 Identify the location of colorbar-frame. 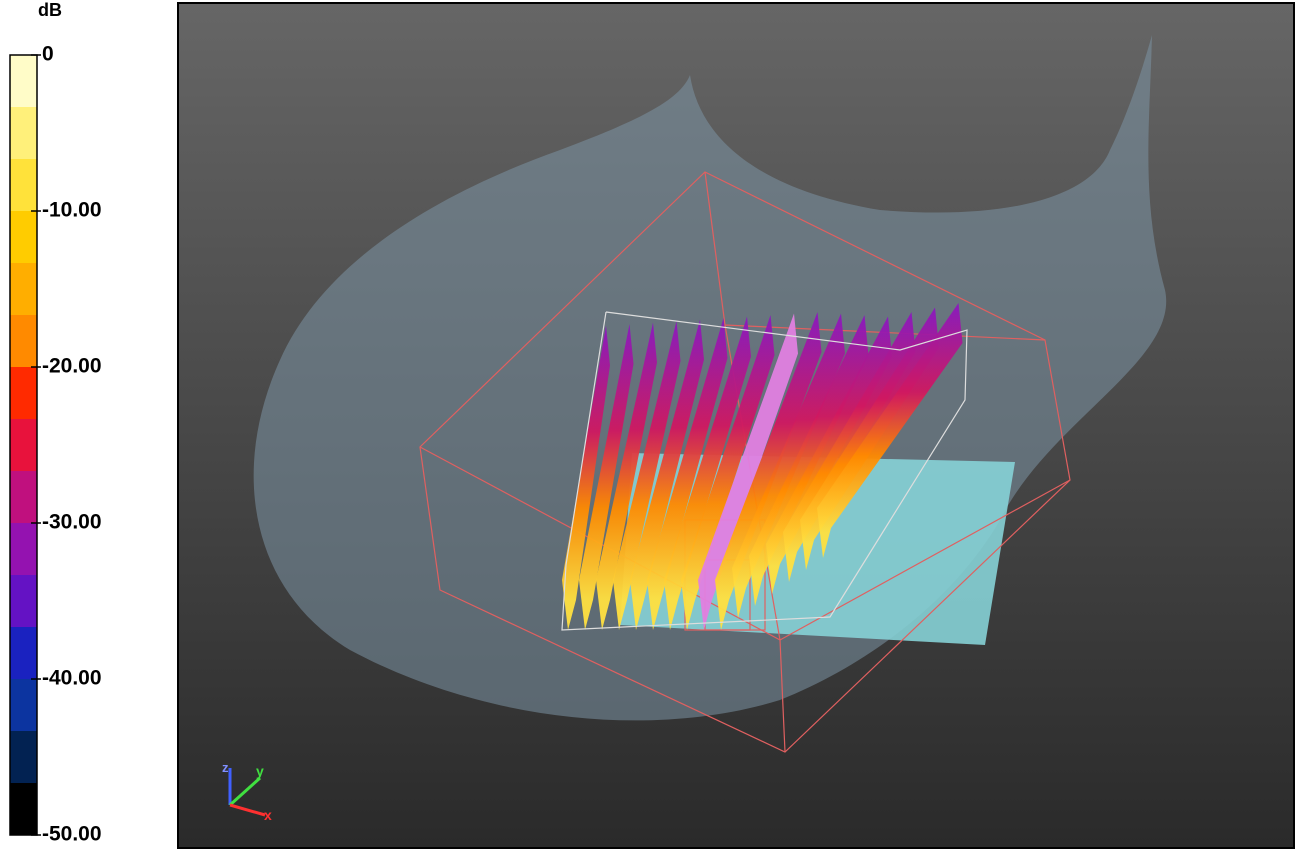
(23, 445).